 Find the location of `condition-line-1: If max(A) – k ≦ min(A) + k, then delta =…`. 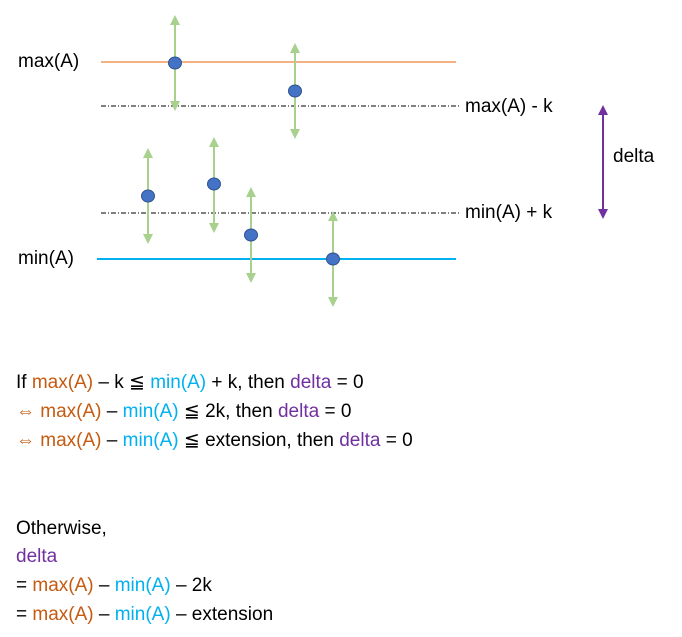

condition-line-1: If max(A) – k ≦ min(A) + k, then delta =… is located at coordinates (190, 382).